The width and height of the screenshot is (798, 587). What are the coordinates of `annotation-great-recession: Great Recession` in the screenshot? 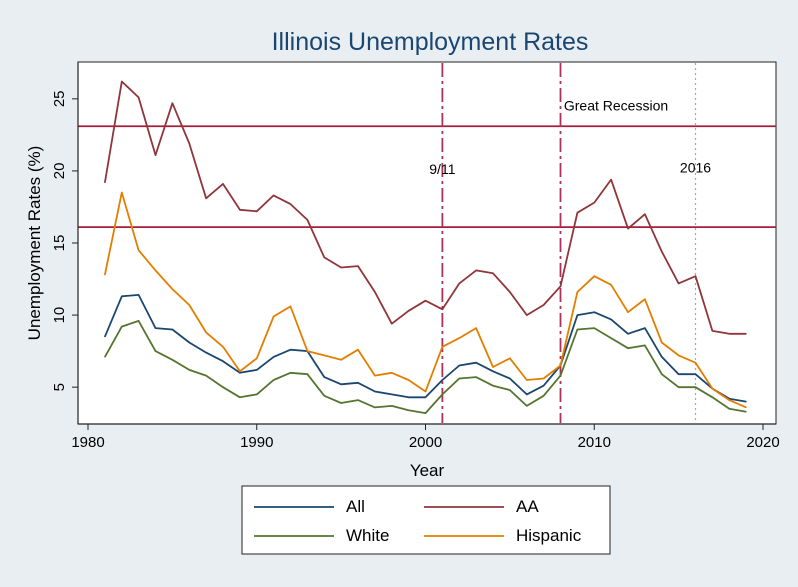 It's located at (616, 105).